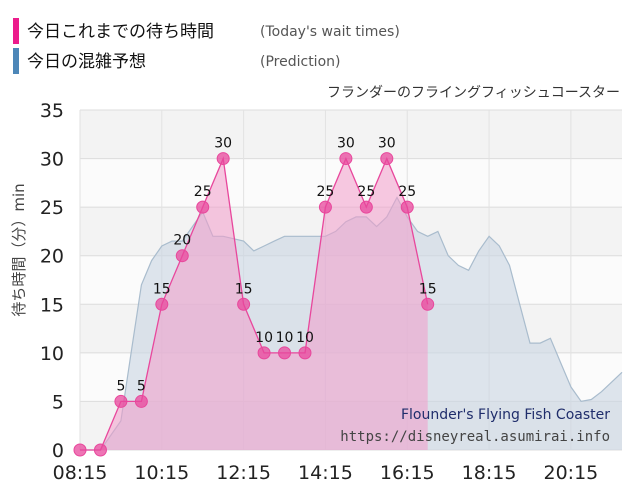 This screenshot has height=500, width=640. I want to click on x-tick-label: 18:15, so click(489, 473).